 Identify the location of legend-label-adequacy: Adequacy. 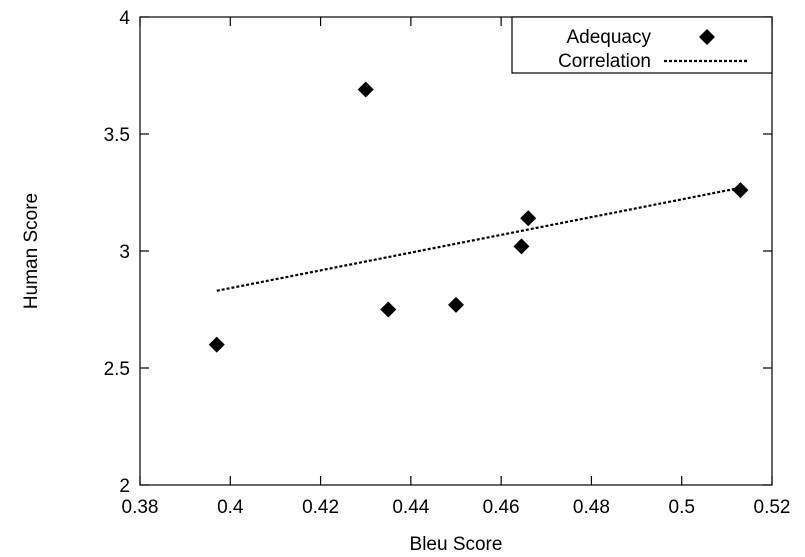
(608, 37).